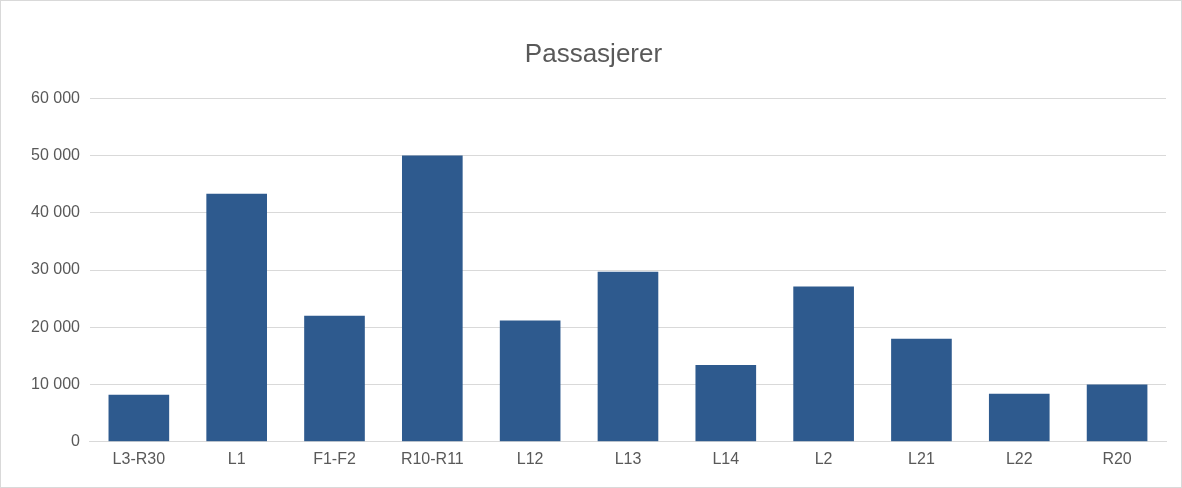 The image size is (1182, 488). I want to click on x-tick-label: R10-R11, so click(432, 458).